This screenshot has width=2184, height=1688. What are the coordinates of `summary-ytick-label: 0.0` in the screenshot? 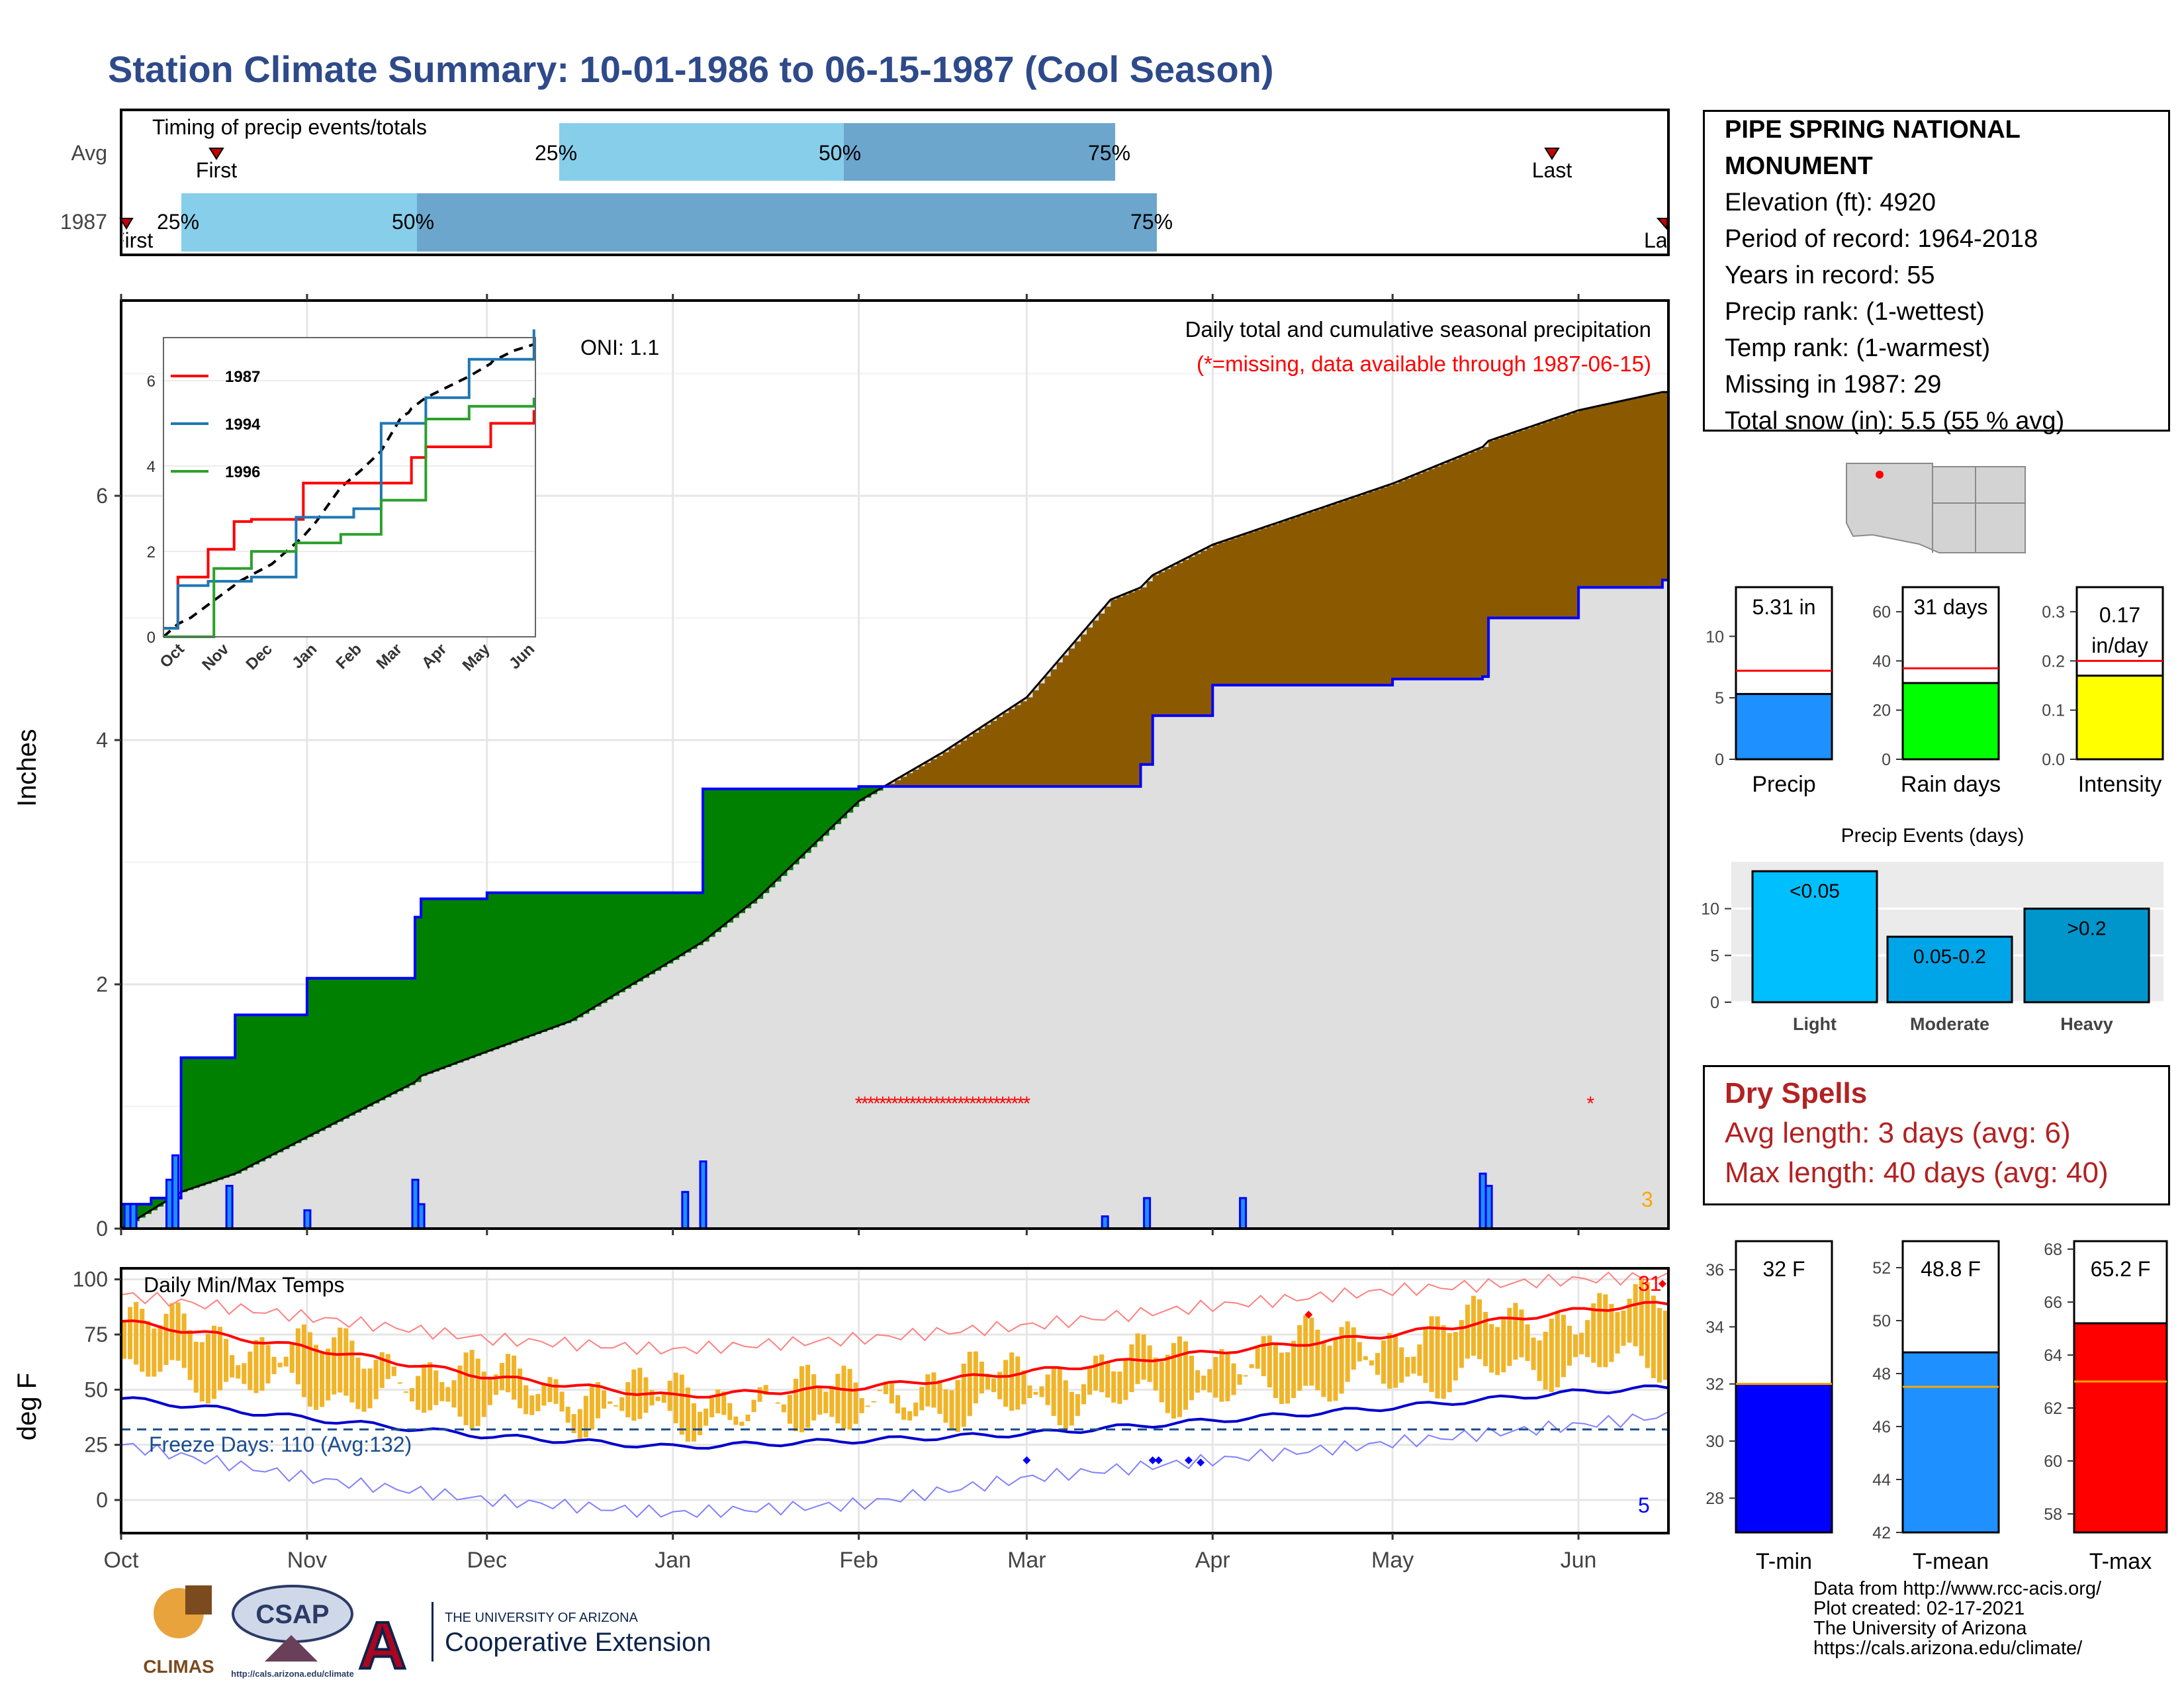 It's located at (2053, 760).